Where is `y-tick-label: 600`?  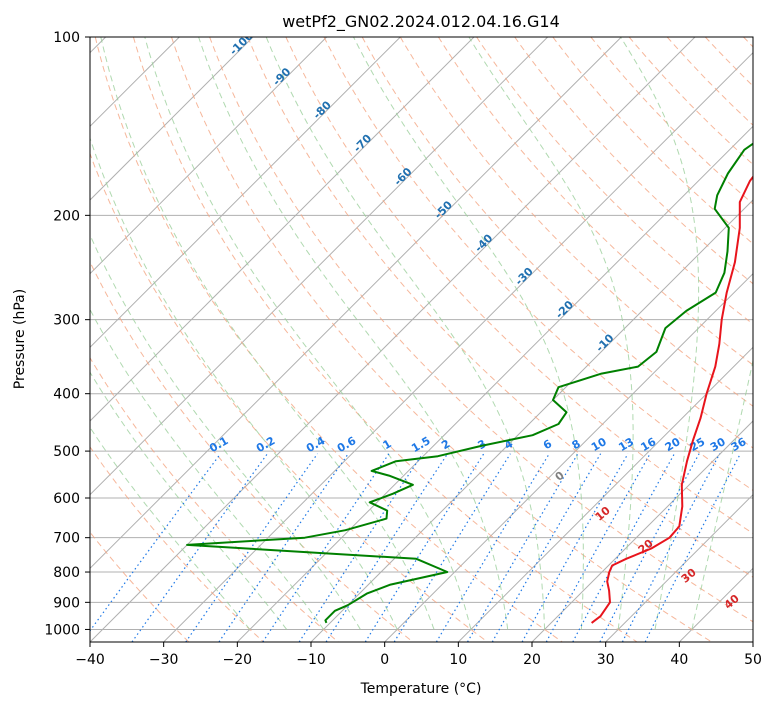
y-tick-label: 600 is located at coordinates (66, 499).